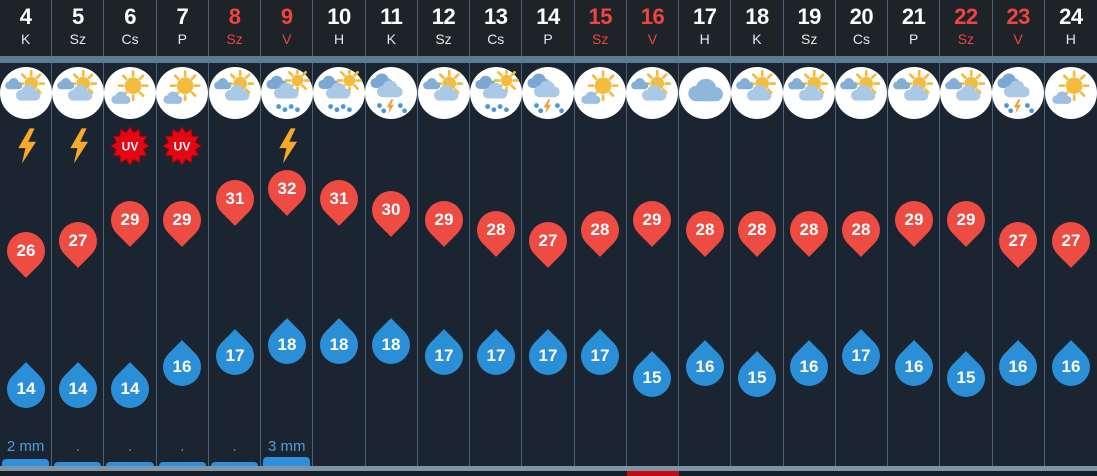 This screenshot has width=1097, height=476. I want to click on day-column-15: 15 Sz 28 17, so click(600, 238).